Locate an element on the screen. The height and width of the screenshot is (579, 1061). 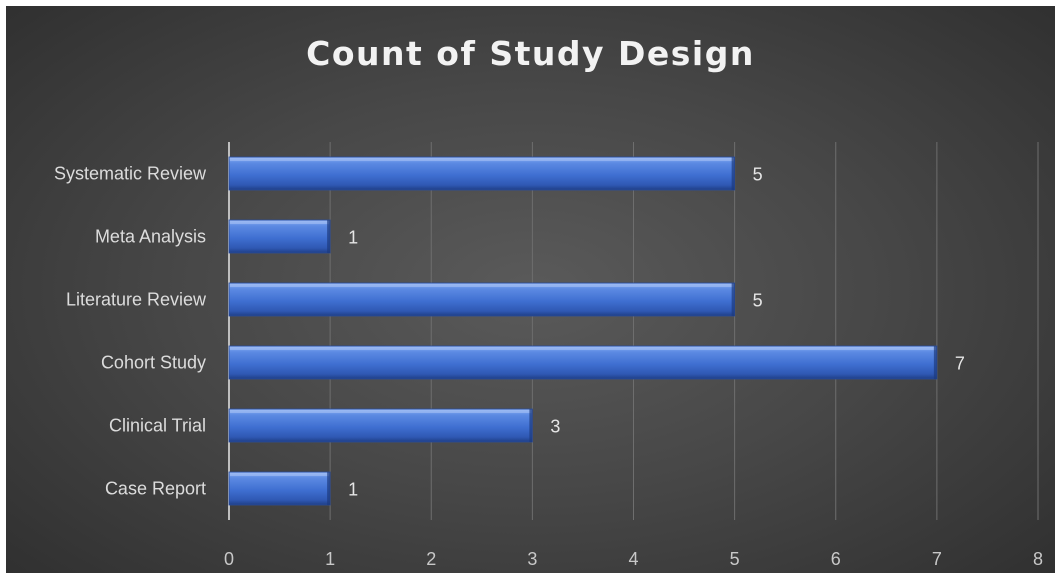
x-tick-label: 2 is located at coordinates (431, 559).